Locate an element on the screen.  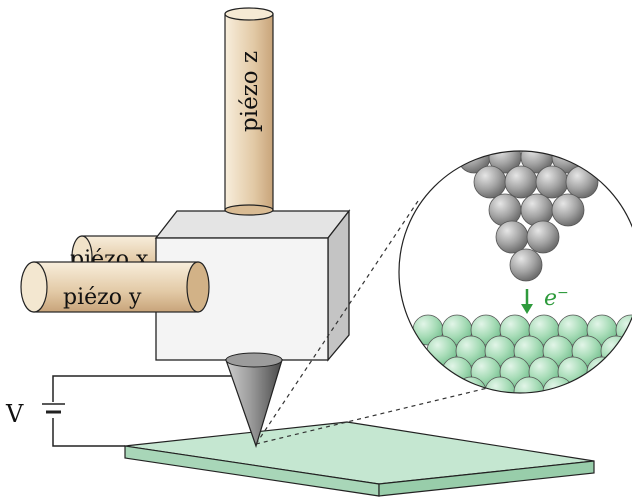
battery-icon is located at coordinates (53, 408).